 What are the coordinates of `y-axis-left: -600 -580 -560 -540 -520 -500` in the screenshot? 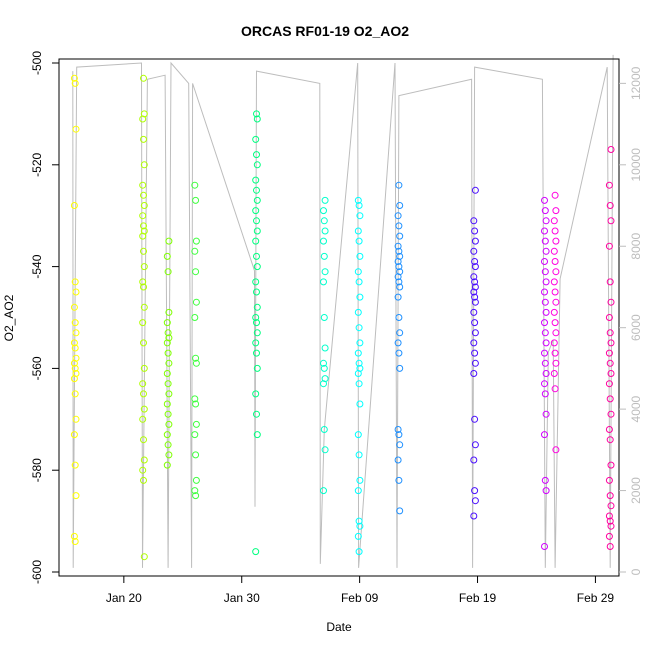 It's located at (44, 317).